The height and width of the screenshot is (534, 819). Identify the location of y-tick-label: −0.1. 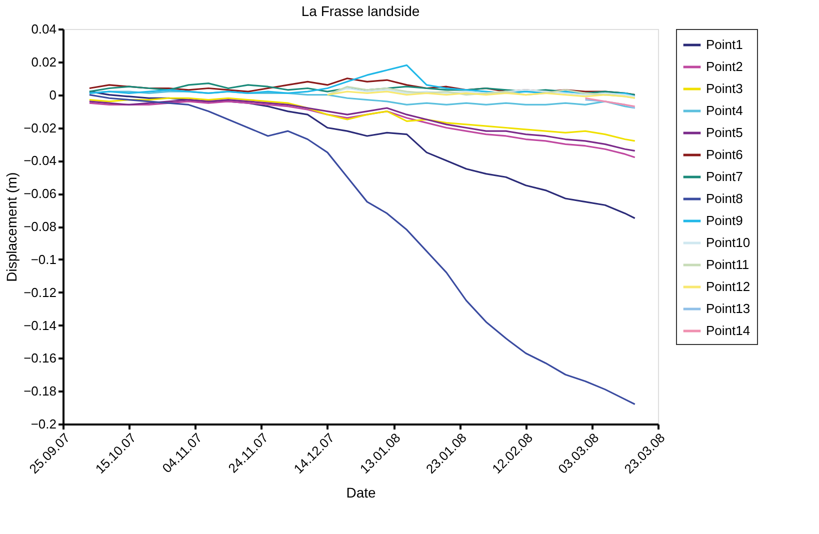
(43, 259).